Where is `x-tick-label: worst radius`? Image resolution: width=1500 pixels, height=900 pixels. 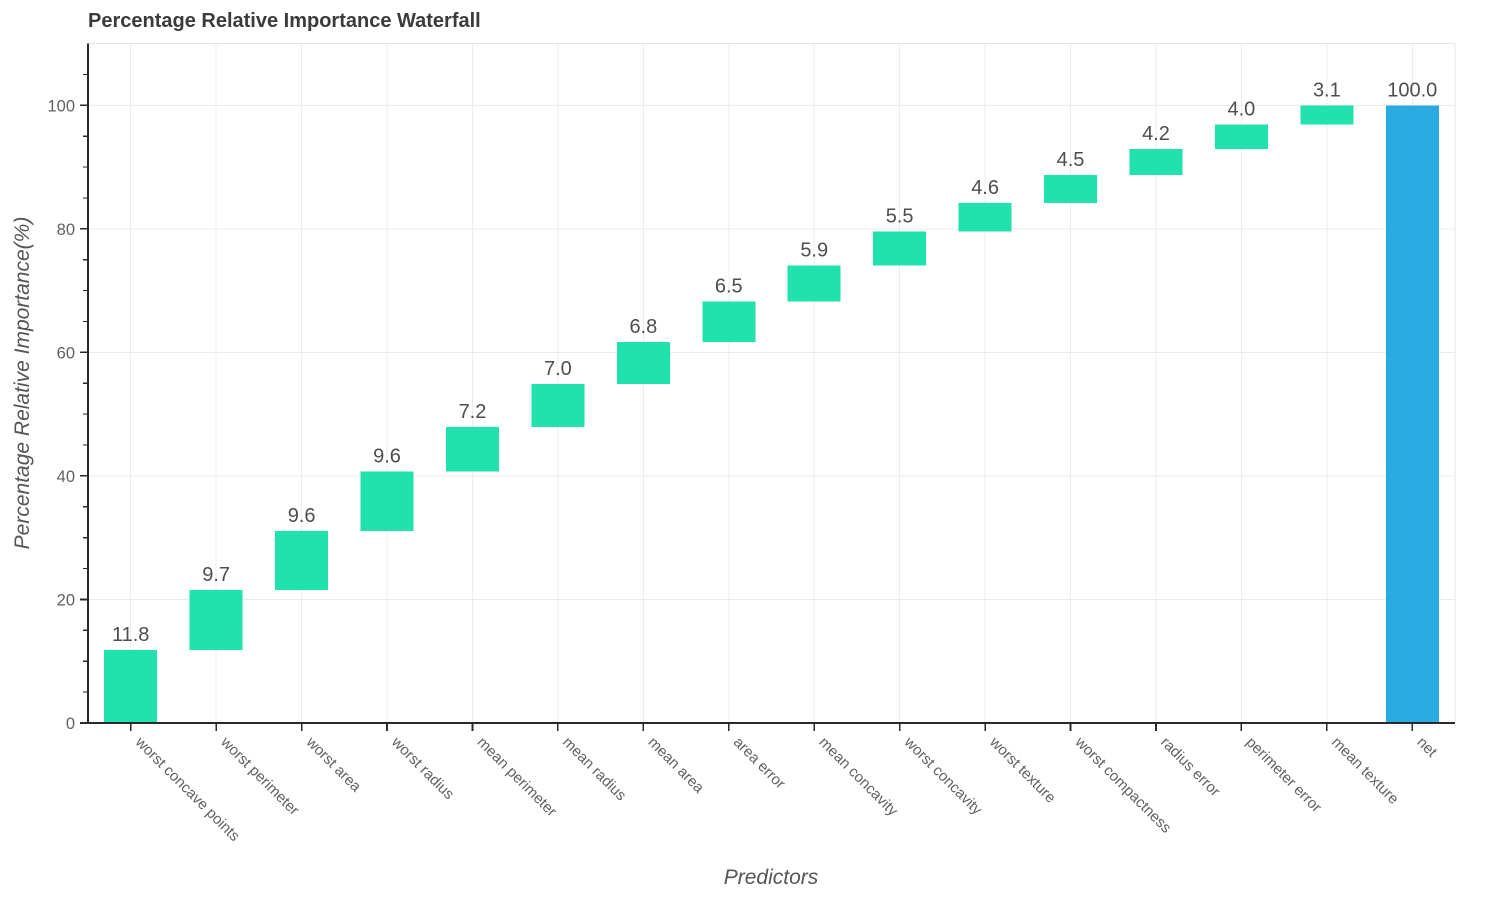
x-tick-label: worst radius is located at coordinates (422, 768).